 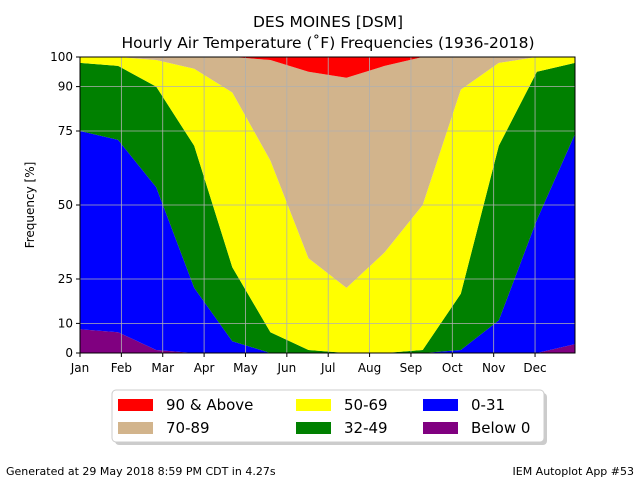 What do you see at coordinates (245, 368) in the screenshot?
I see `x-tick-label: May` at bounding box center [245, 368].